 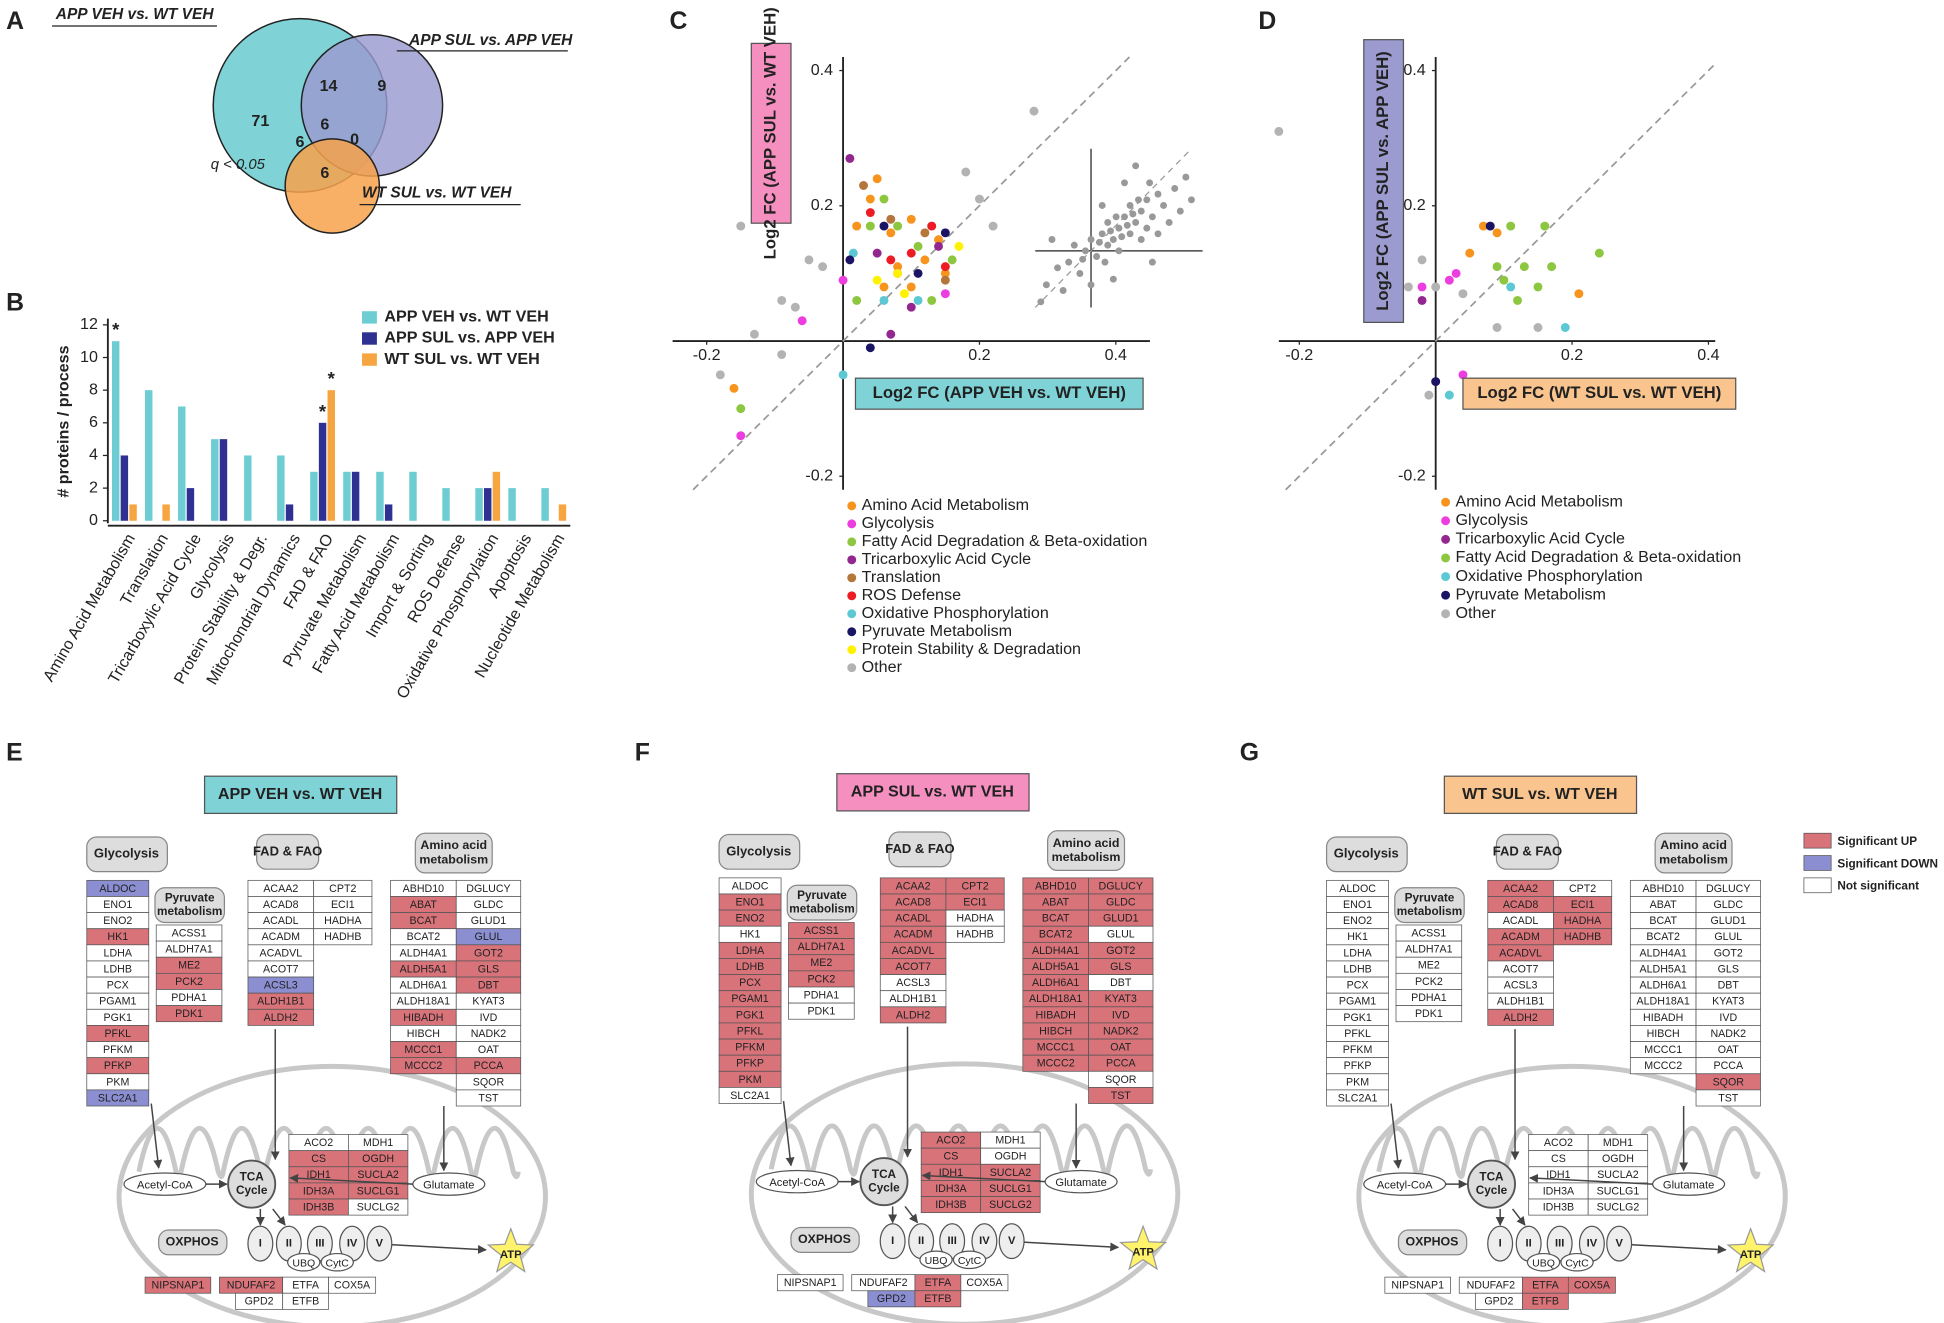 I want to click on panel-label: F, so click(x=642, y=752).